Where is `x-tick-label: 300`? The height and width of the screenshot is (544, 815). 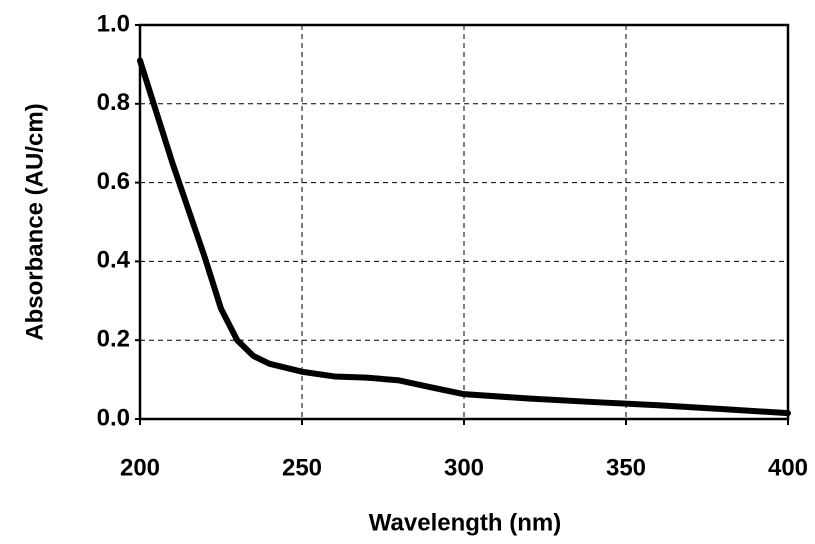 x-tick-label: 300 is located at coordinates (464, 467).